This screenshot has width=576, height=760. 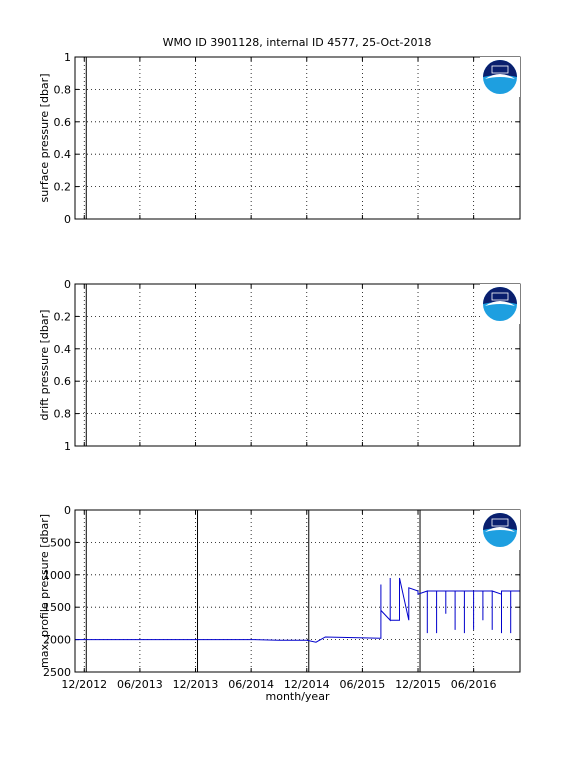 I want to click on x-tick-label: 12/2013, so click(x=196, y=684).